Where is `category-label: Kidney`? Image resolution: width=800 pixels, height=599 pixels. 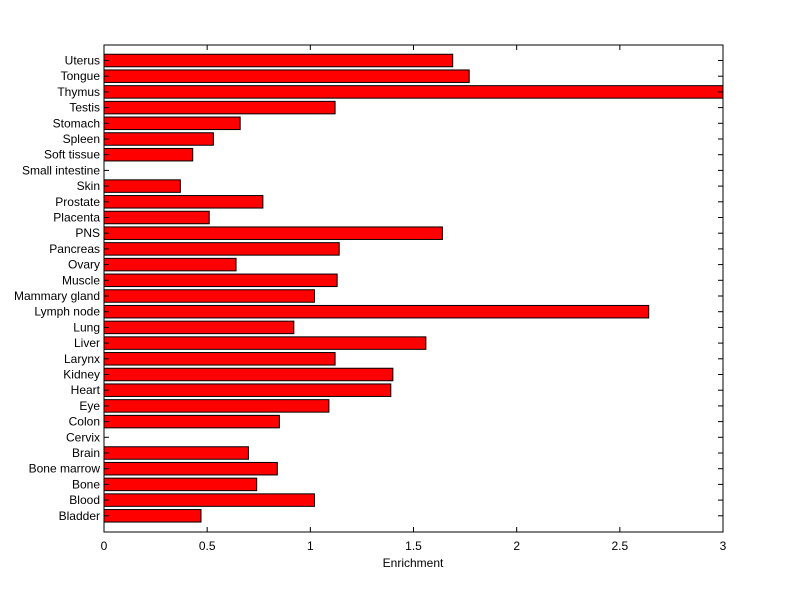
category-label: Kidney is located at coordinates (81, 375).